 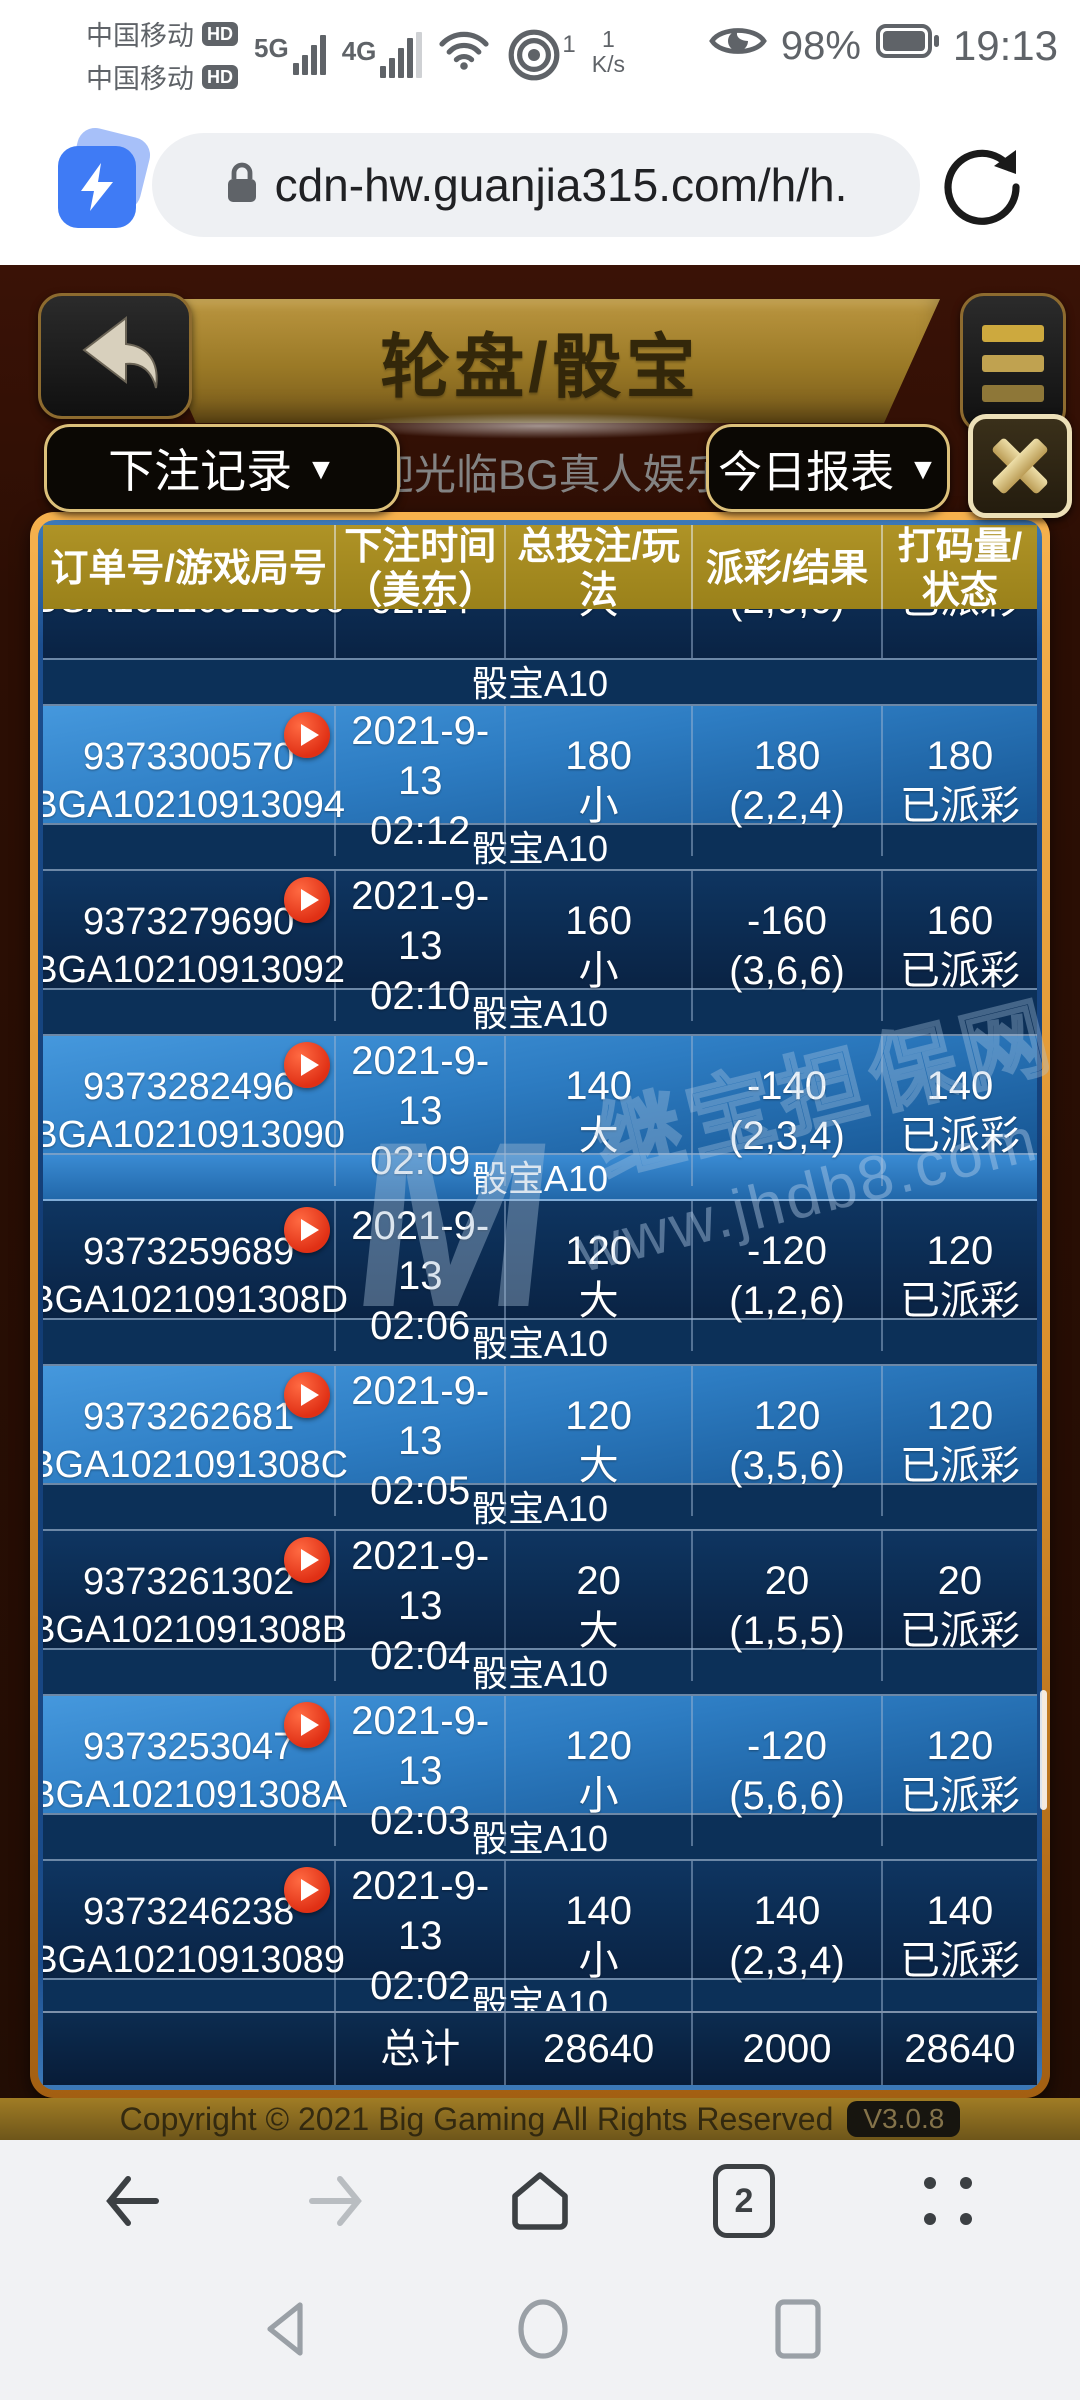 I want to click on volume-cell: 160 已派彩, so click(x=960, y=946).